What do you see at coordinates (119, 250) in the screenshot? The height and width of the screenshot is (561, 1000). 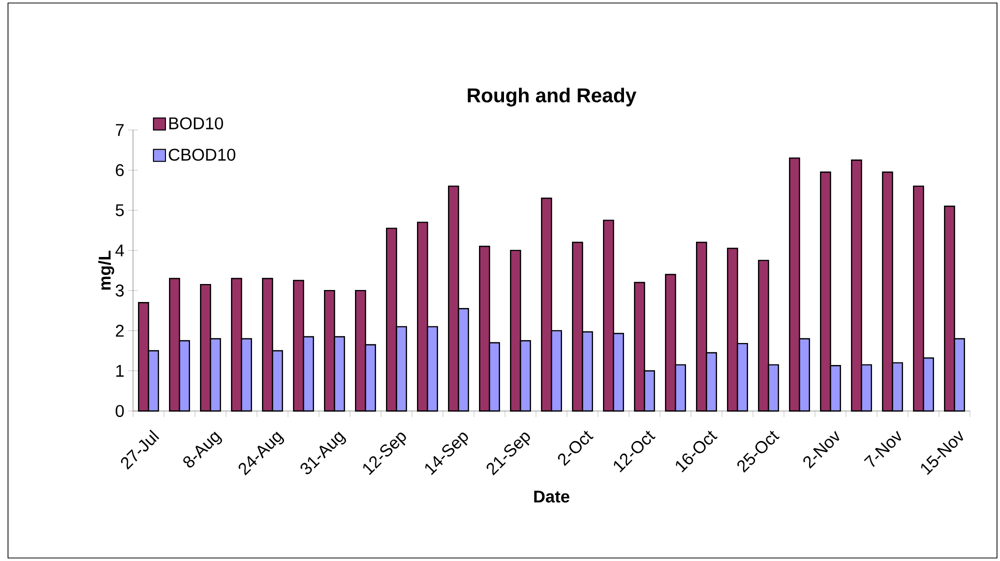 I see `y-tick-label: 4` at bounding box center [119, 250].